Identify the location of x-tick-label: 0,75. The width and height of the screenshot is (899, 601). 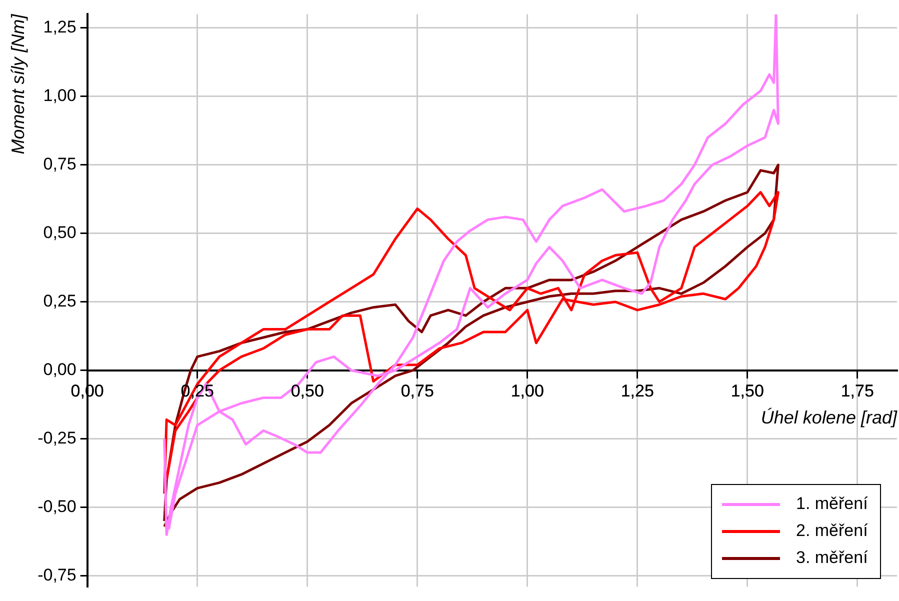
(417, 390).